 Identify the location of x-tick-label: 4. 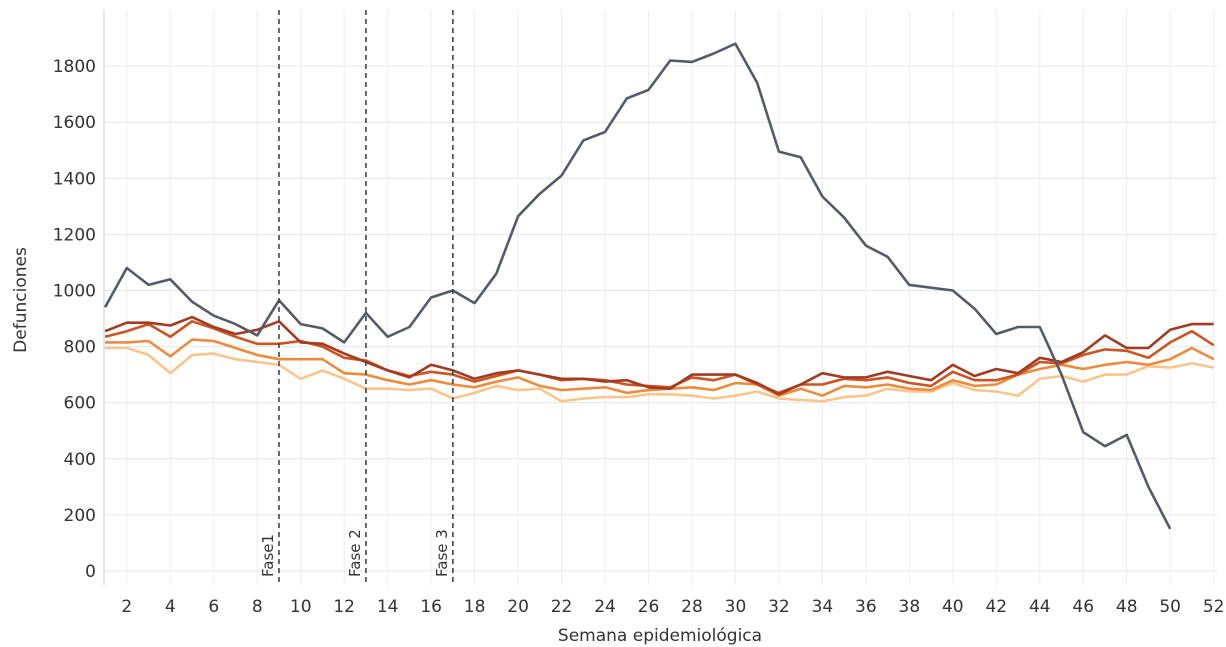
(170, 607).